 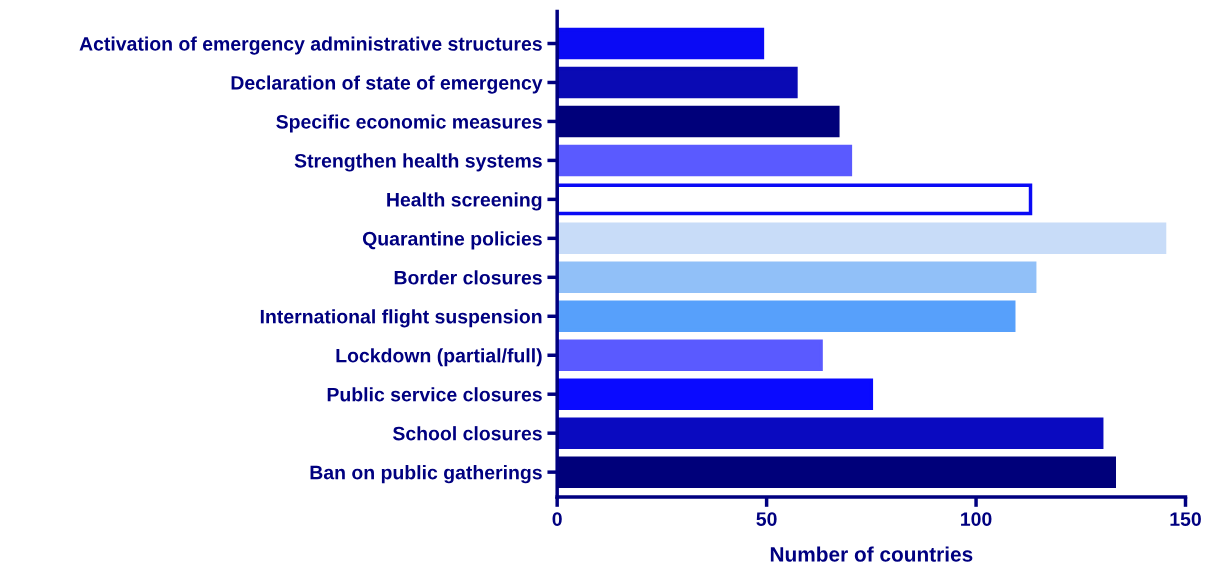 I want to click on x-tick-label: 0, so click(x=557, y=519).